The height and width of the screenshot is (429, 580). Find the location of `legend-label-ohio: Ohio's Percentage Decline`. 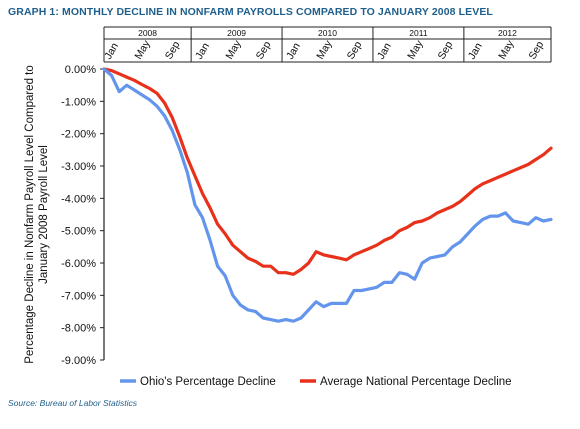

legend-label-ohio: Ohio's Percentage Decline is located at coordinates (208, 382).